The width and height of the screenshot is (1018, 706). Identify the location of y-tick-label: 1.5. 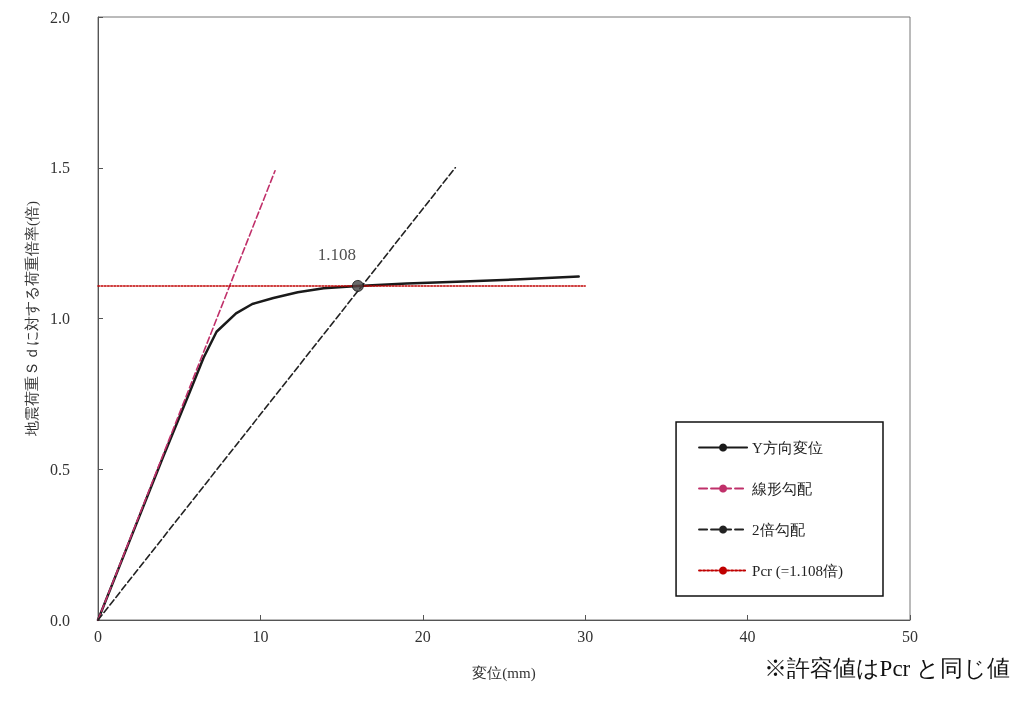
(60, 168).